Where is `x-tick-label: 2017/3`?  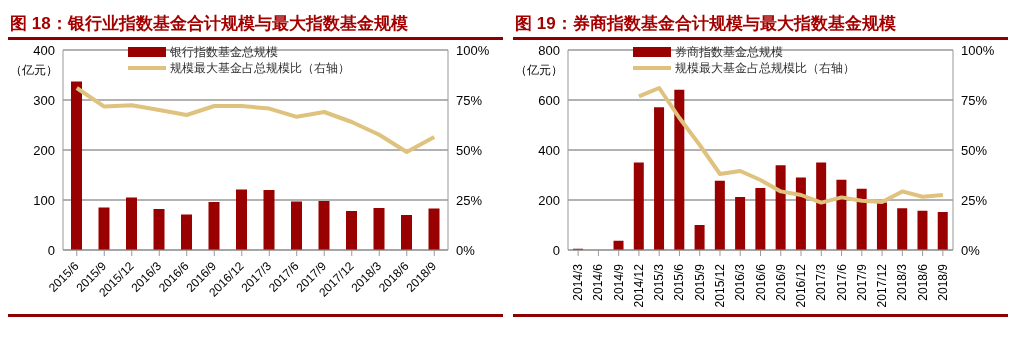
x-tick-label: 2017/3 is located at coordinates (821, 282).